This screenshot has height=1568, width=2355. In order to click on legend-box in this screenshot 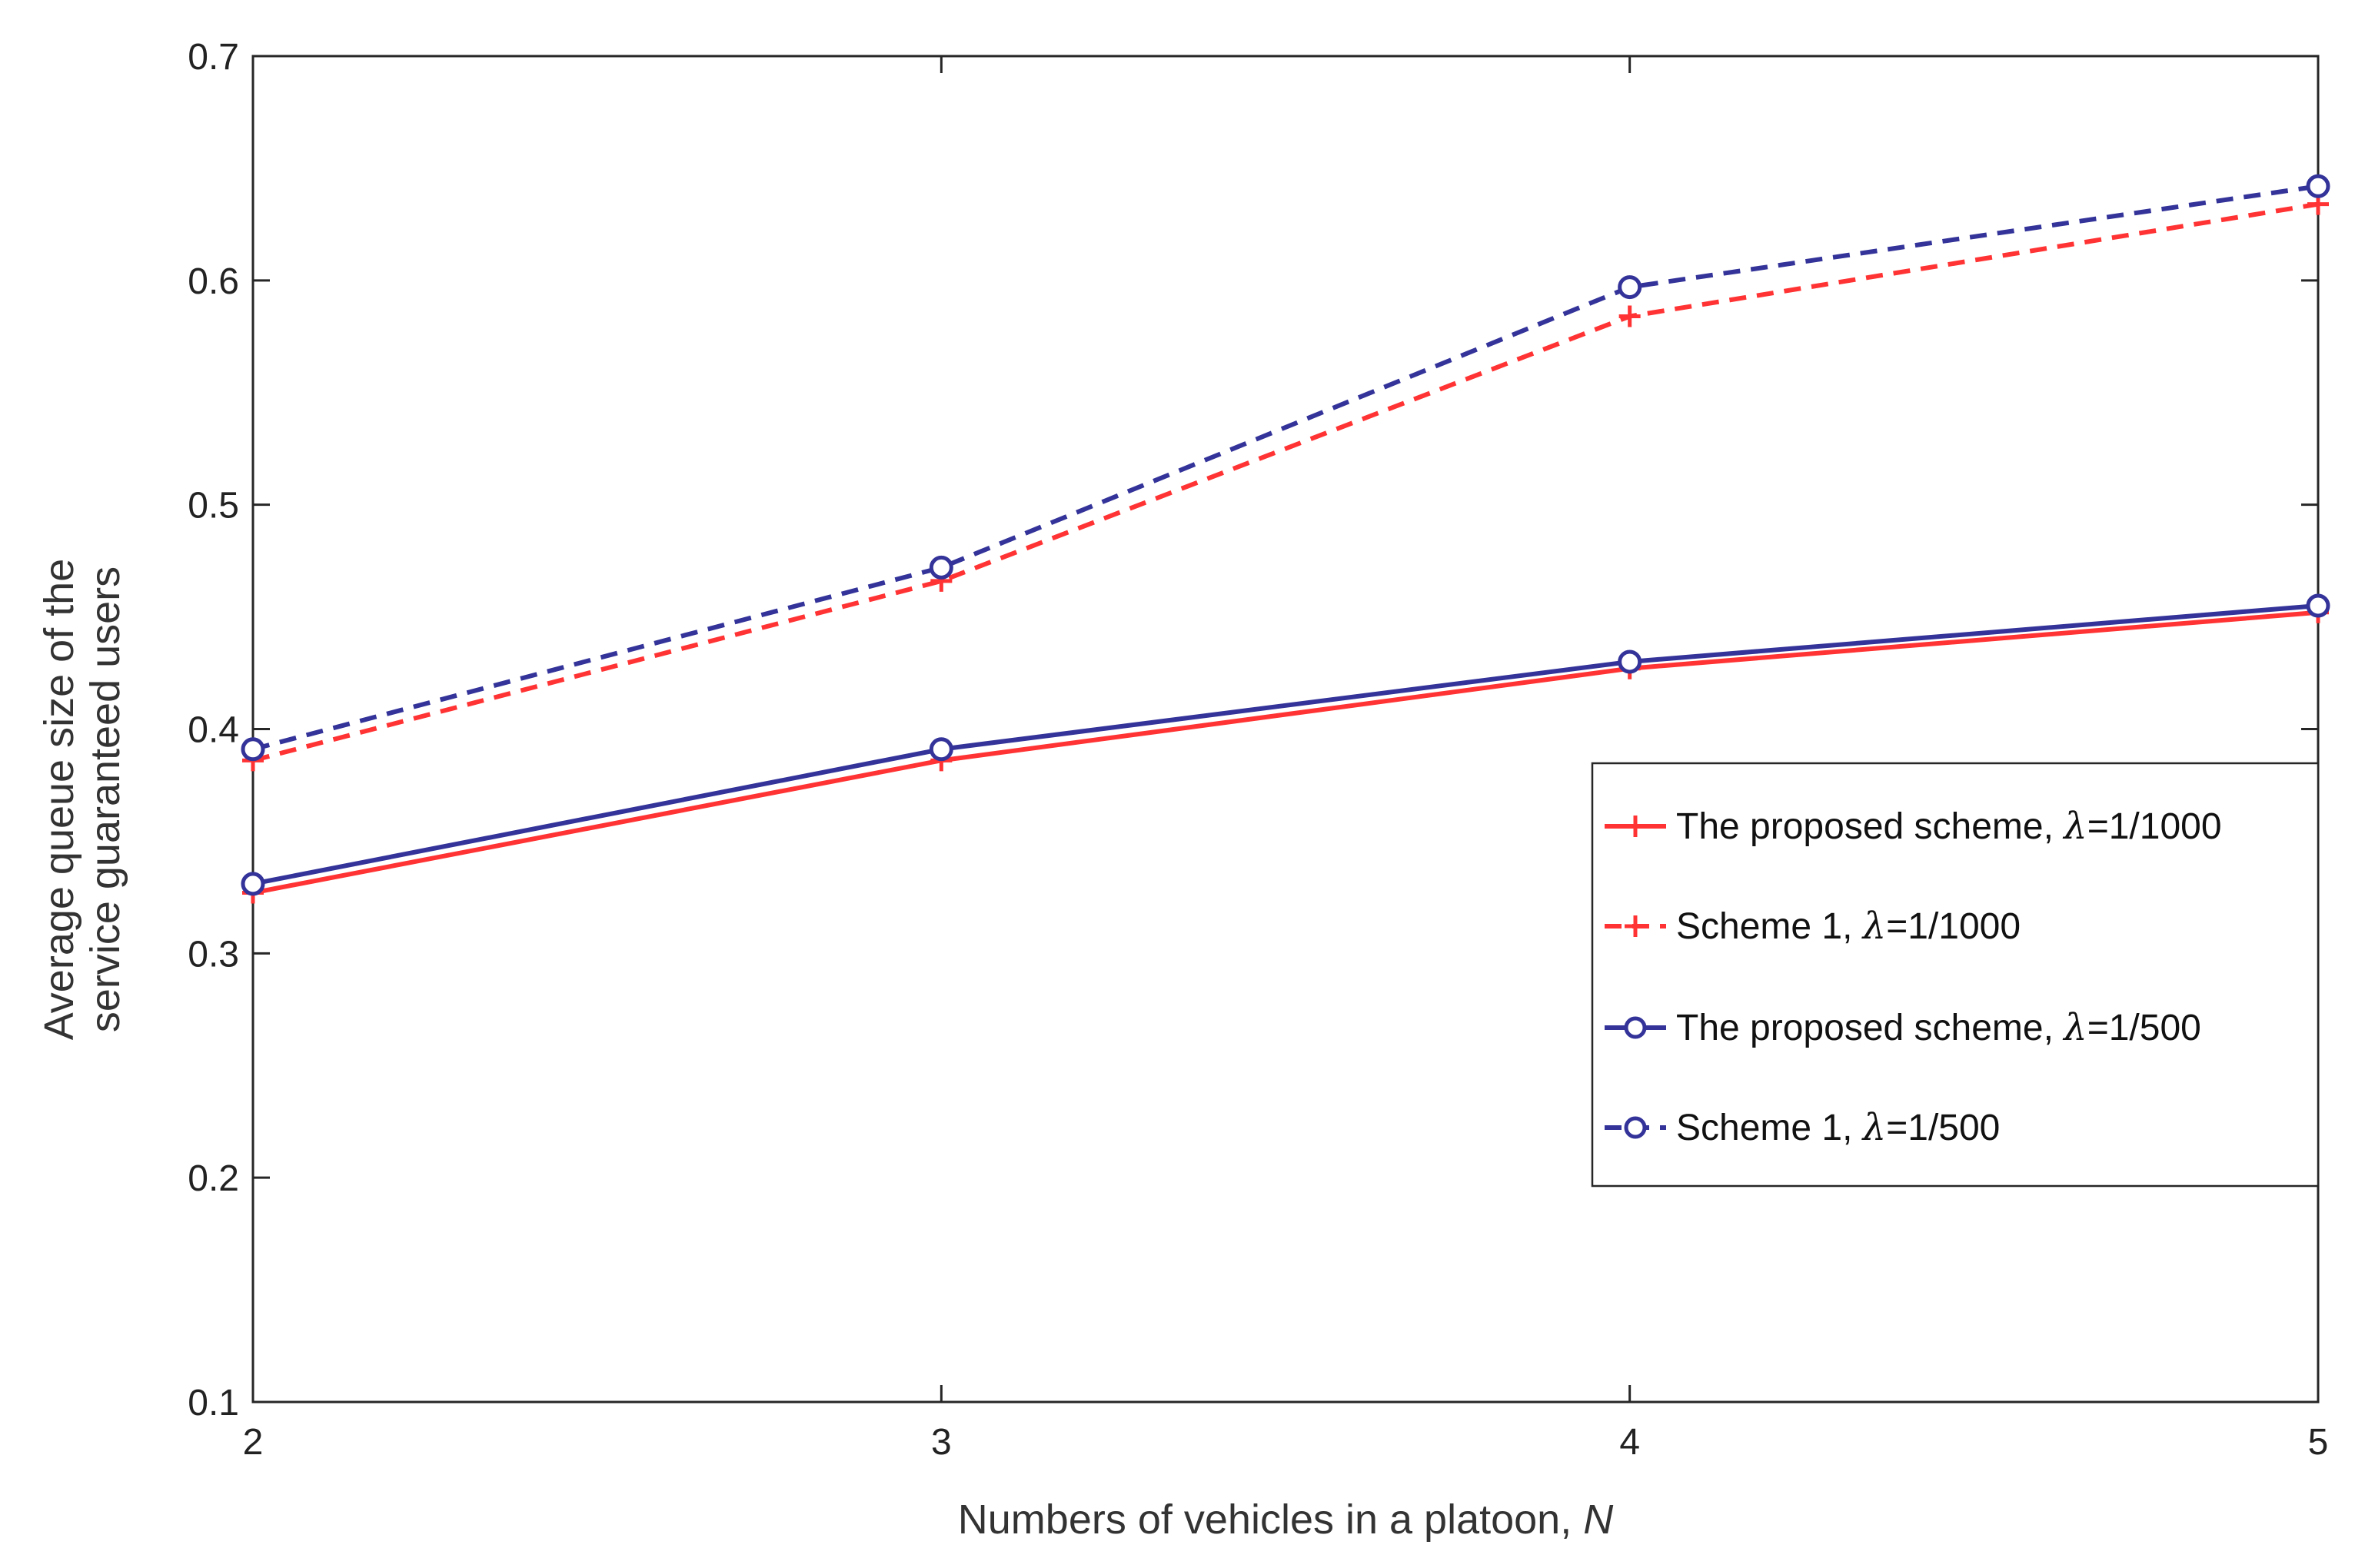, I will do `click(1956, 975)`.